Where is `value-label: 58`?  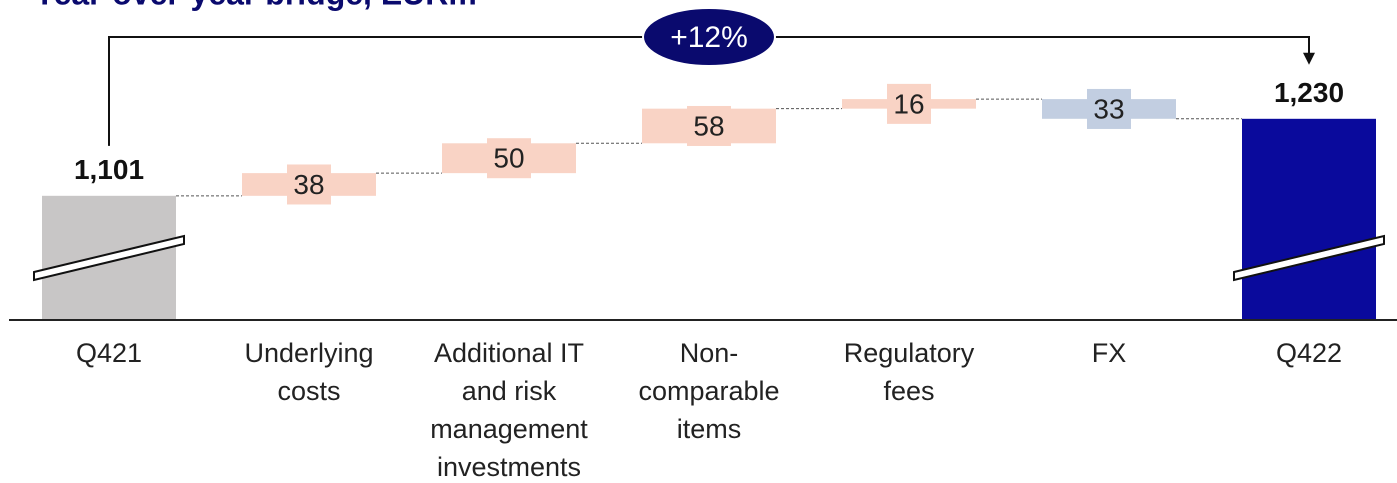 value-label: 58 is located at coordinates (708, 125).